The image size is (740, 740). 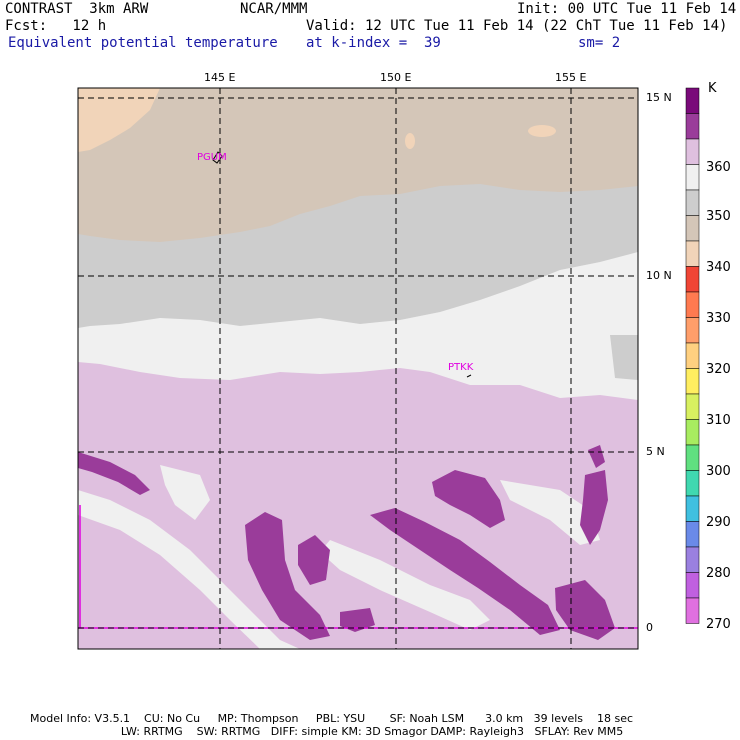 What do you see at coordinates (571, 77) in the screenshot?
I see `lon-label-155: 155 E` at bounding box center [571, 77].